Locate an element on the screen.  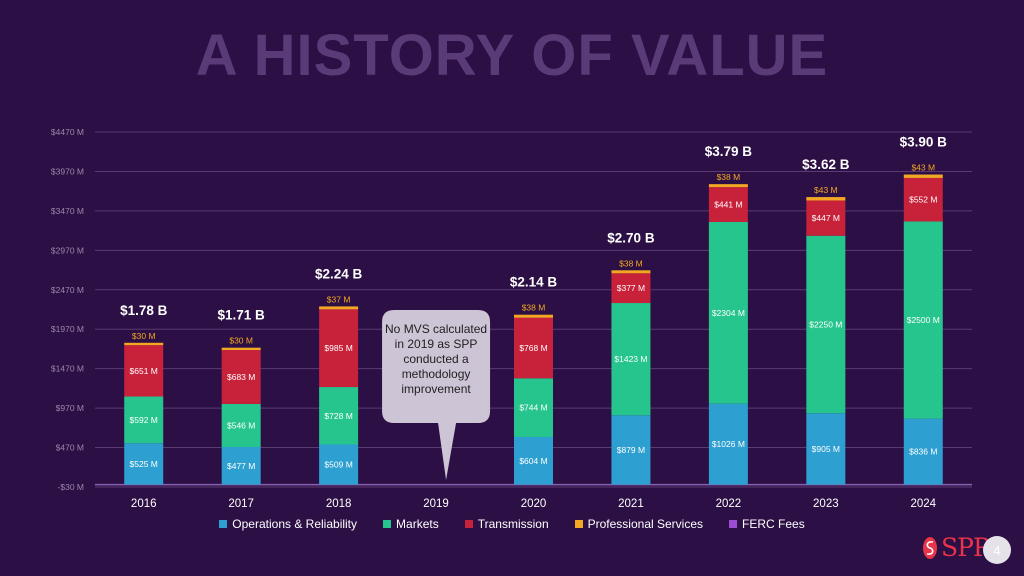
legend-swatch-transmission is located at coordinates (468, 524).